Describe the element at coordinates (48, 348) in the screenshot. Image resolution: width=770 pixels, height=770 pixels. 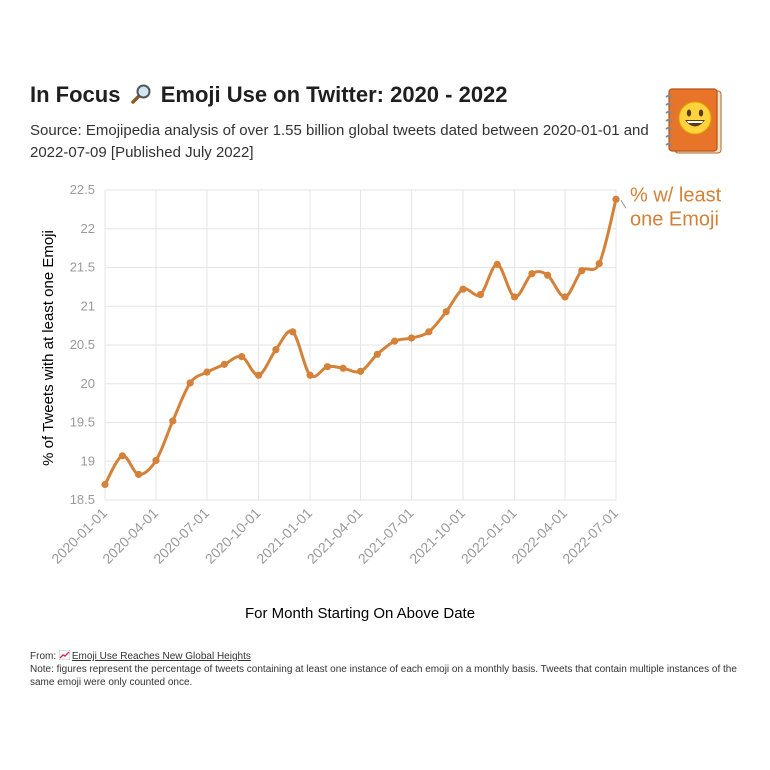
I see `y-axis-label: % of Tweets with at least one Emoji` at that location.